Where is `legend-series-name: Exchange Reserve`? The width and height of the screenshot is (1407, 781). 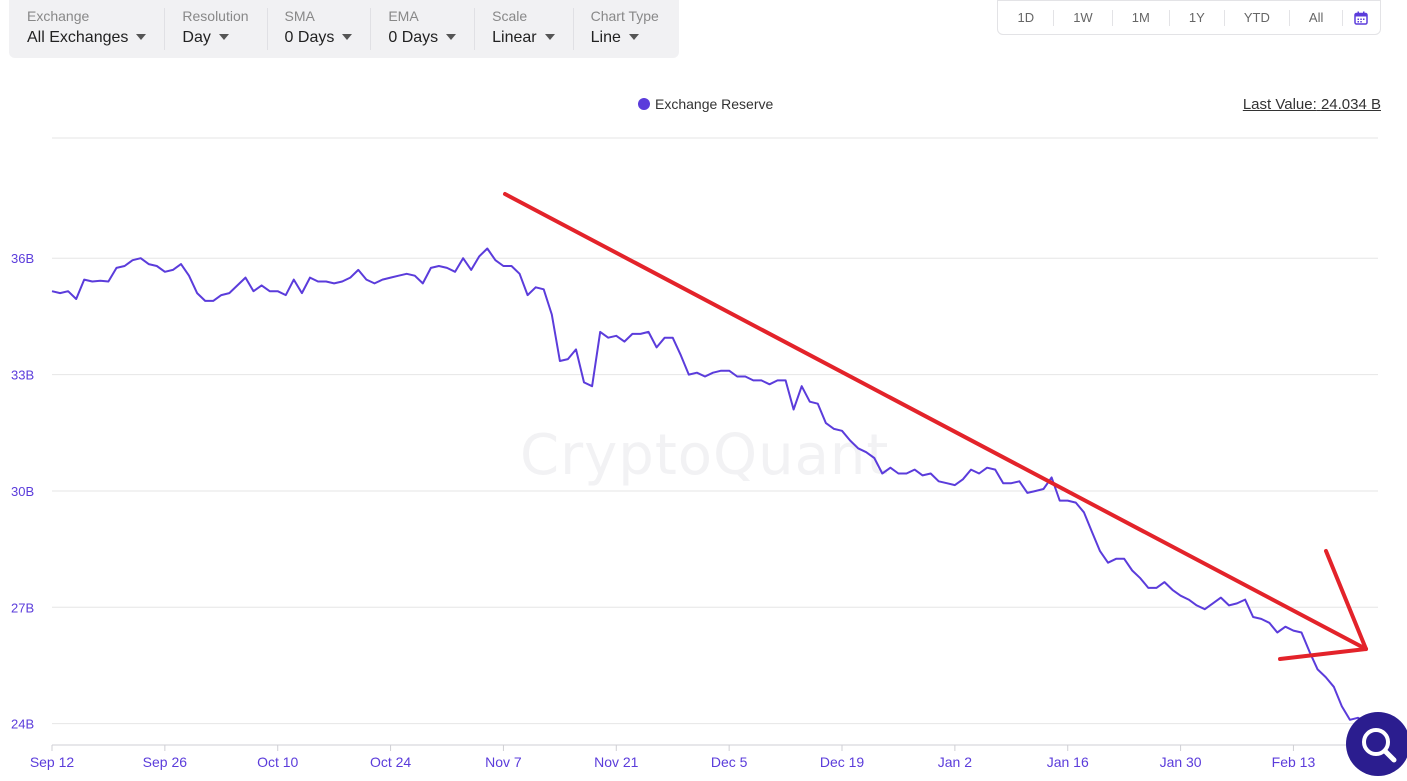
legend-series-name: Exchange Reserve is located at coordinates (714, 104).